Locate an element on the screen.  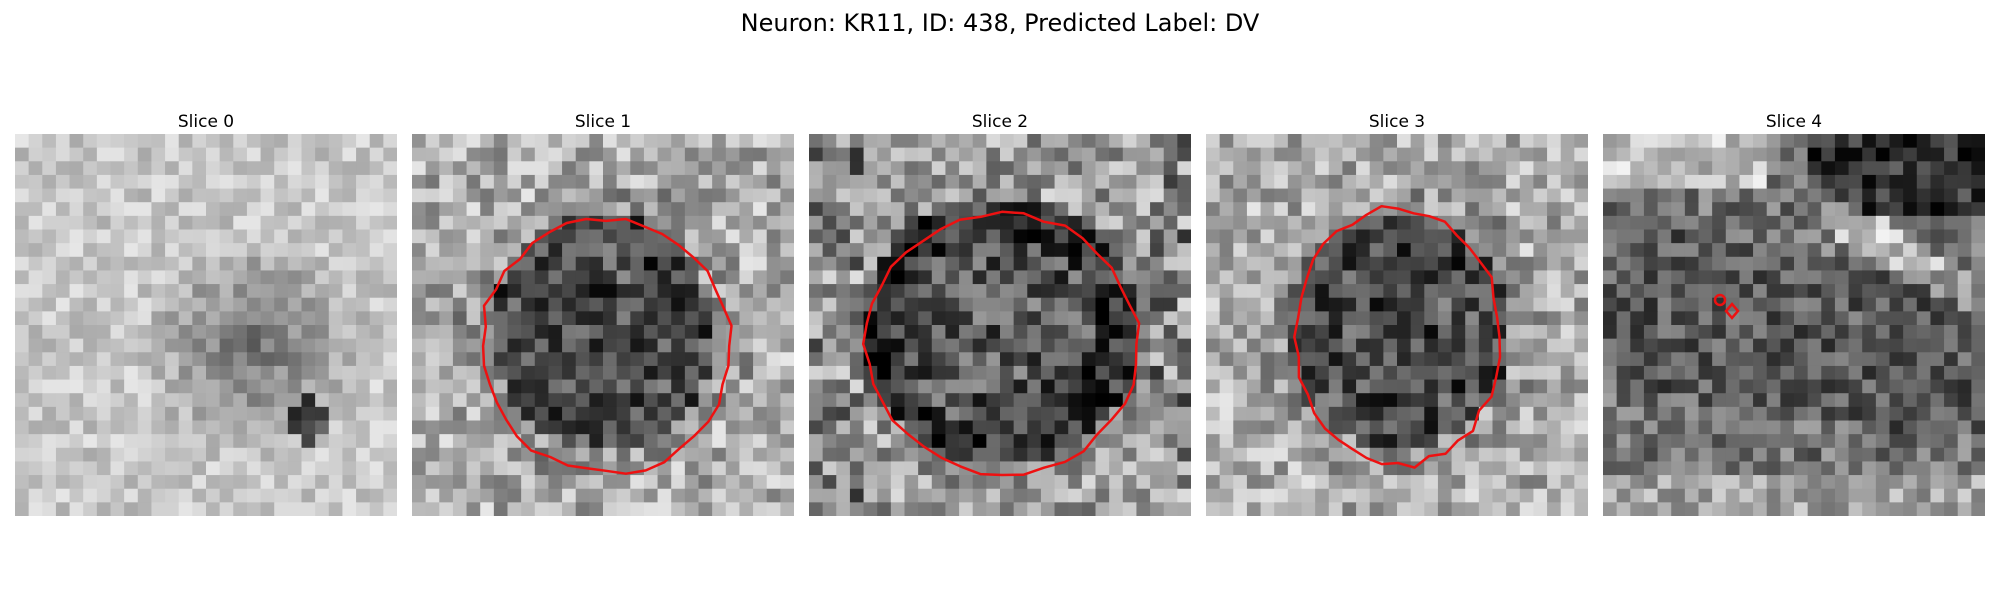
slice-title-1: Slice 1 is located at coordinates (603, 122).